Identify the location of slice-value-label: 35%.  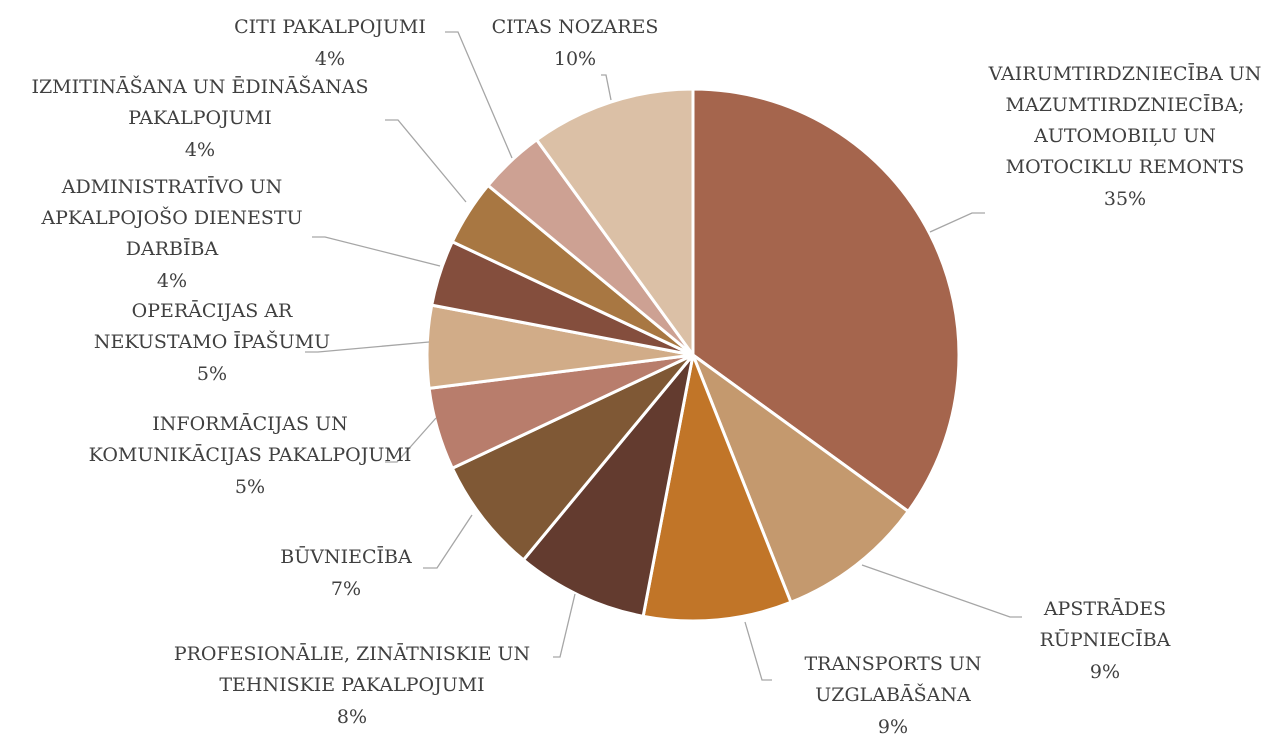
(1125, 199).